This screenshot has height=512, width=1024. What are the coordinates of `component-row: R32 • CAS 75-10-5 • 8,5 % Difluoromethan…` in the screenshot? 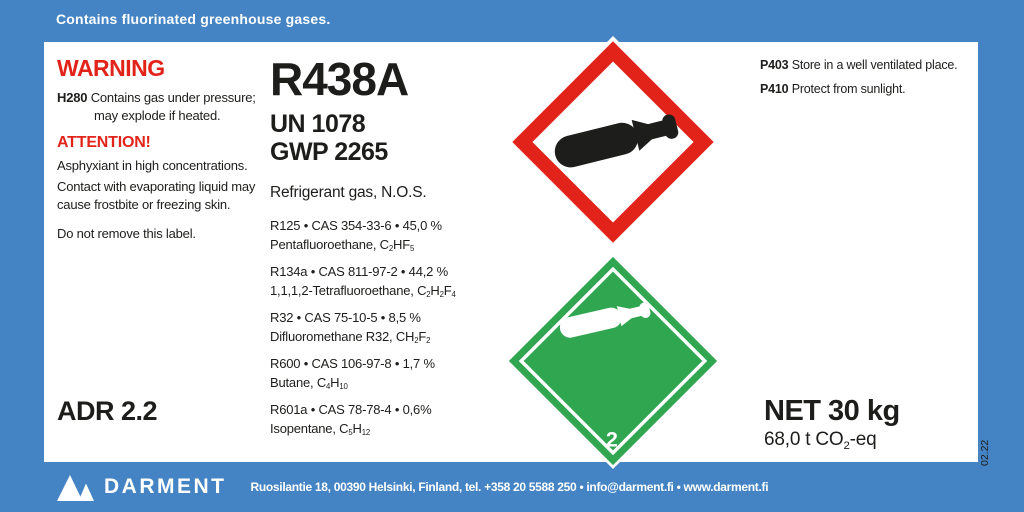 It's located at (390, 327).